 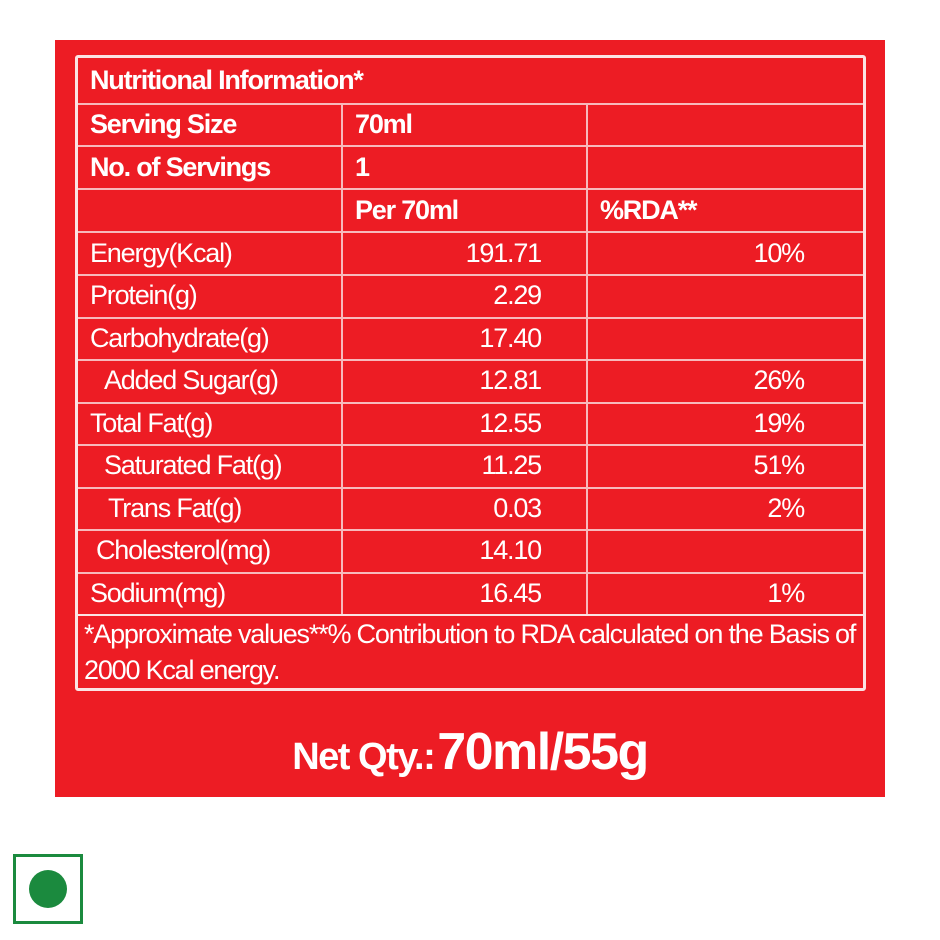 I want to click on serving-size-label: Serving Size, so click(x=210, y=124).